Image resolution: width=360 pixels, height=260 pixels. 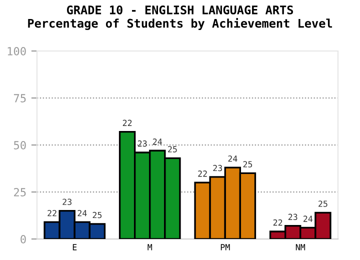 What do you see at coordinates (20, 192) in the screenshot?
I see `y-tick-label: 25` at bounding box center [20, 192].